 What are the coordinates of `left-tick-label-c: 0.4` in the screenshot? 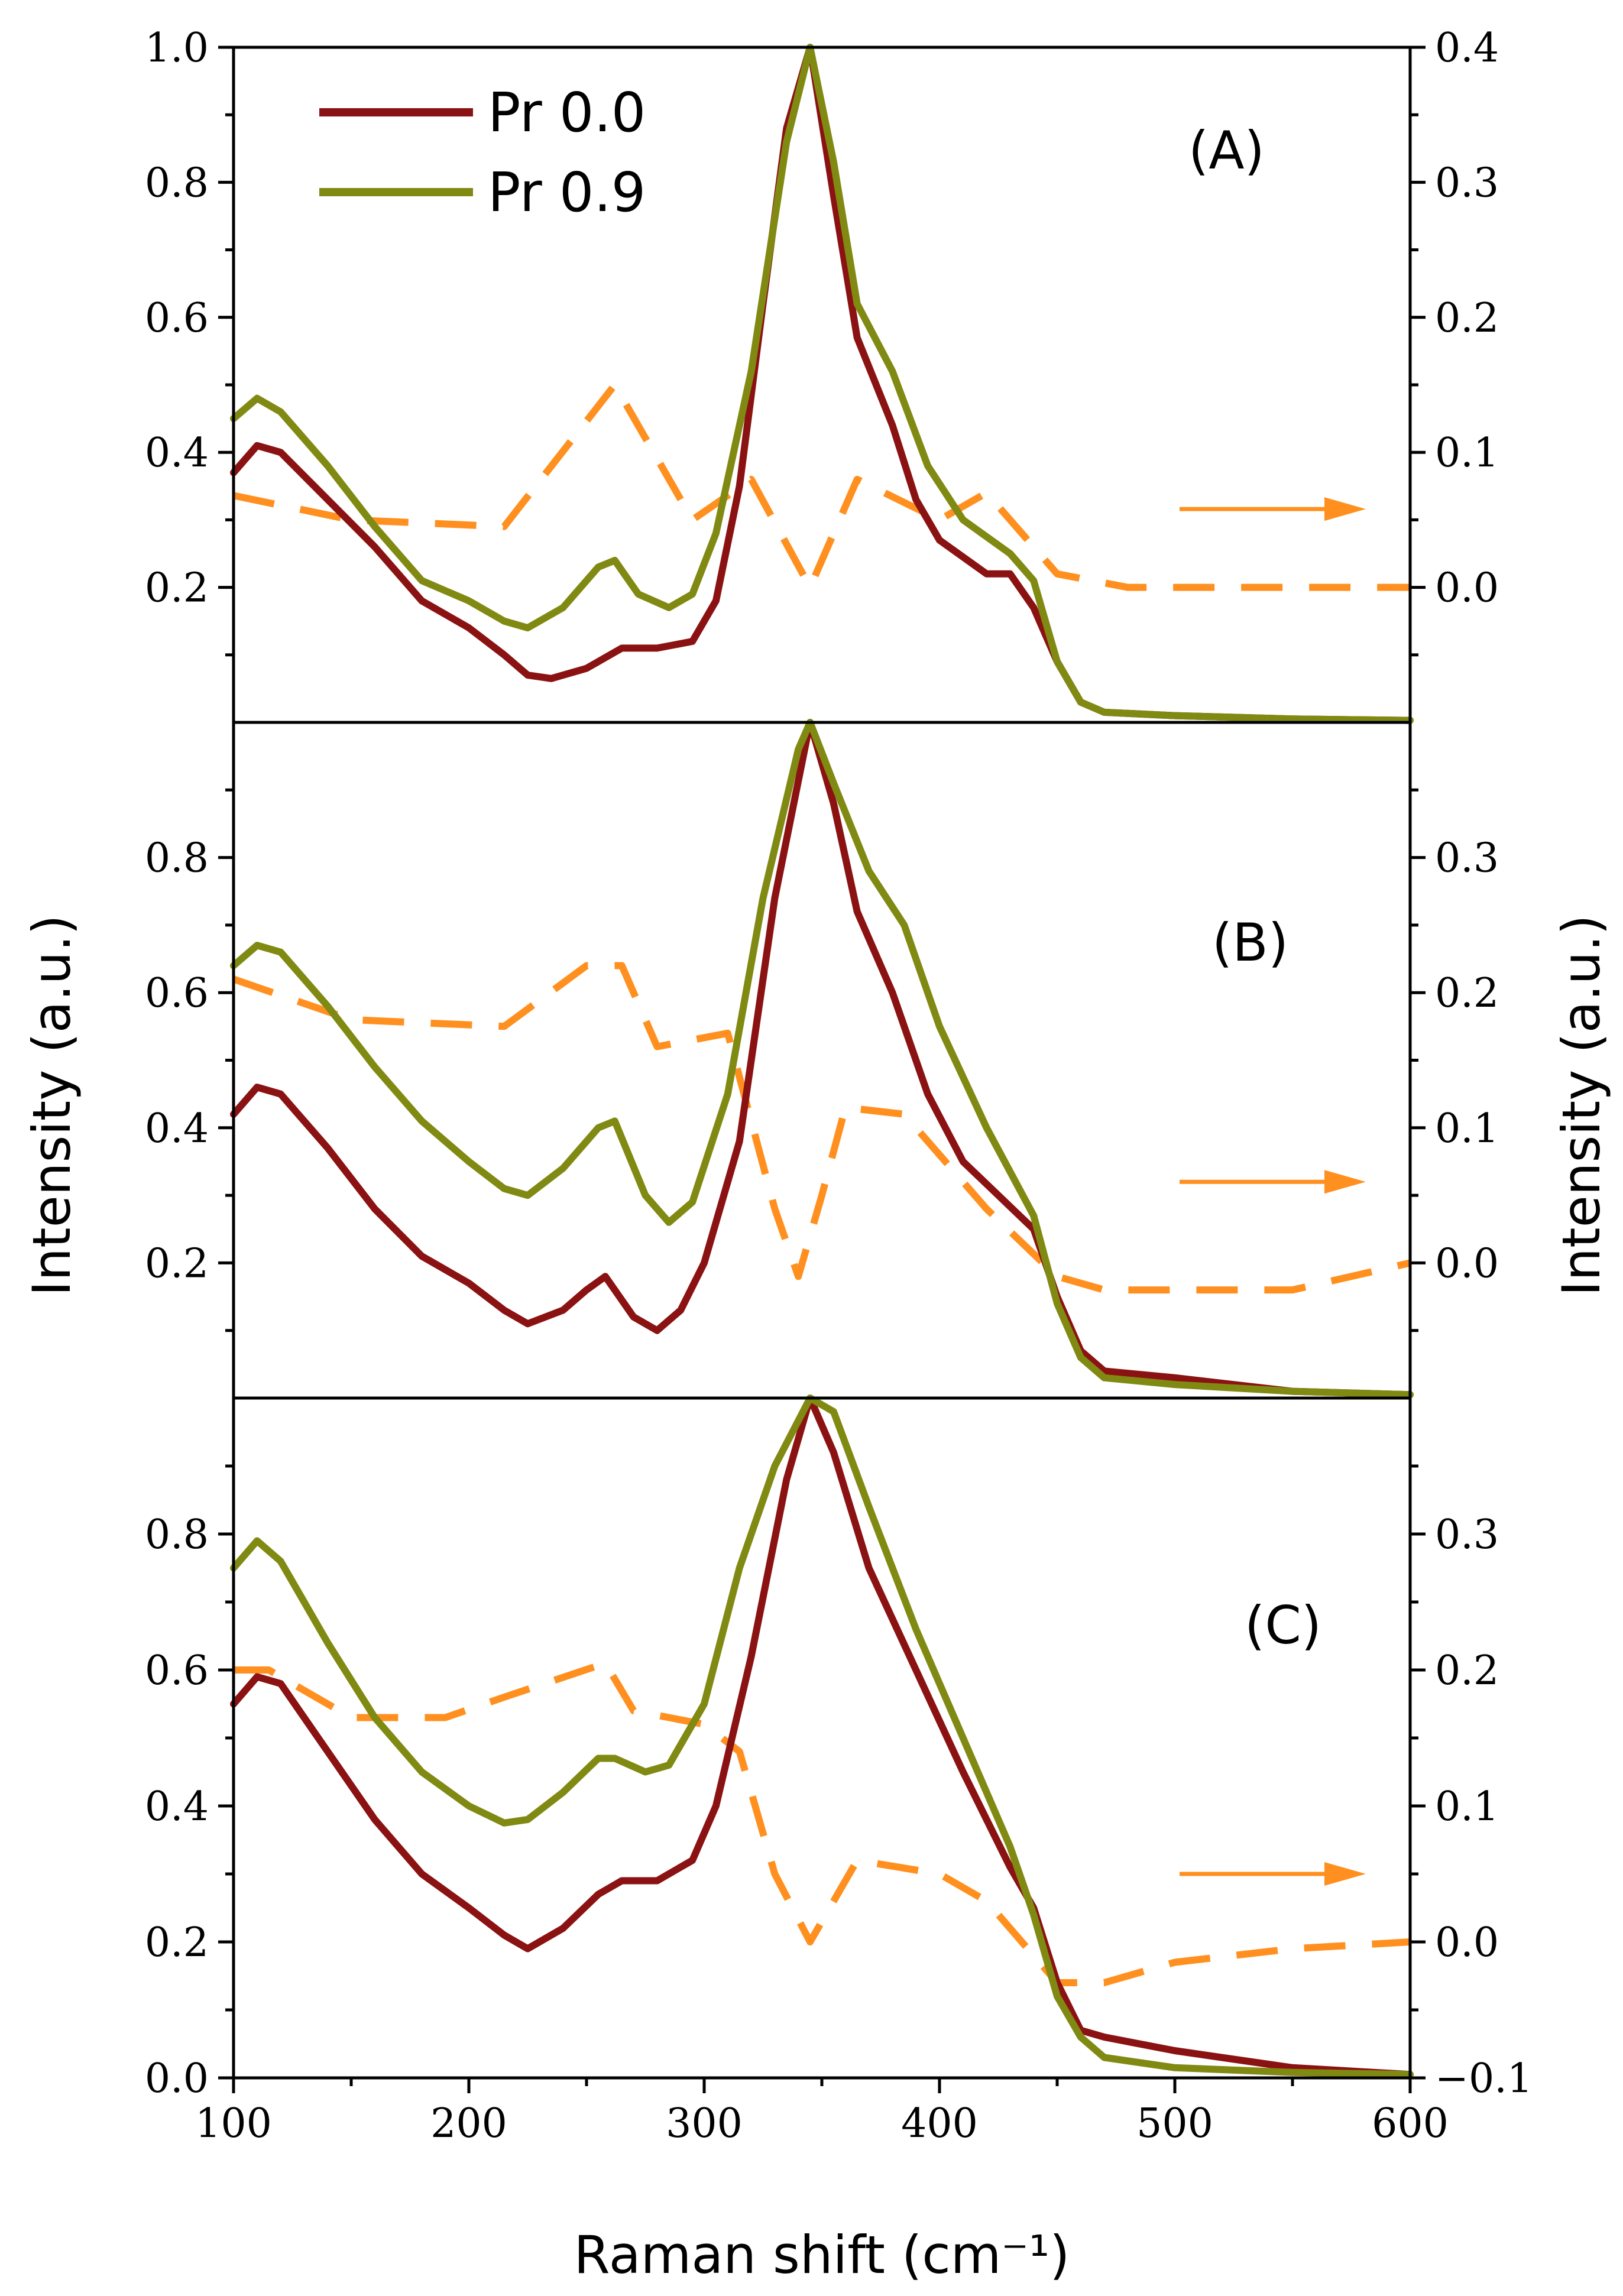 It's located at (177, 1806).